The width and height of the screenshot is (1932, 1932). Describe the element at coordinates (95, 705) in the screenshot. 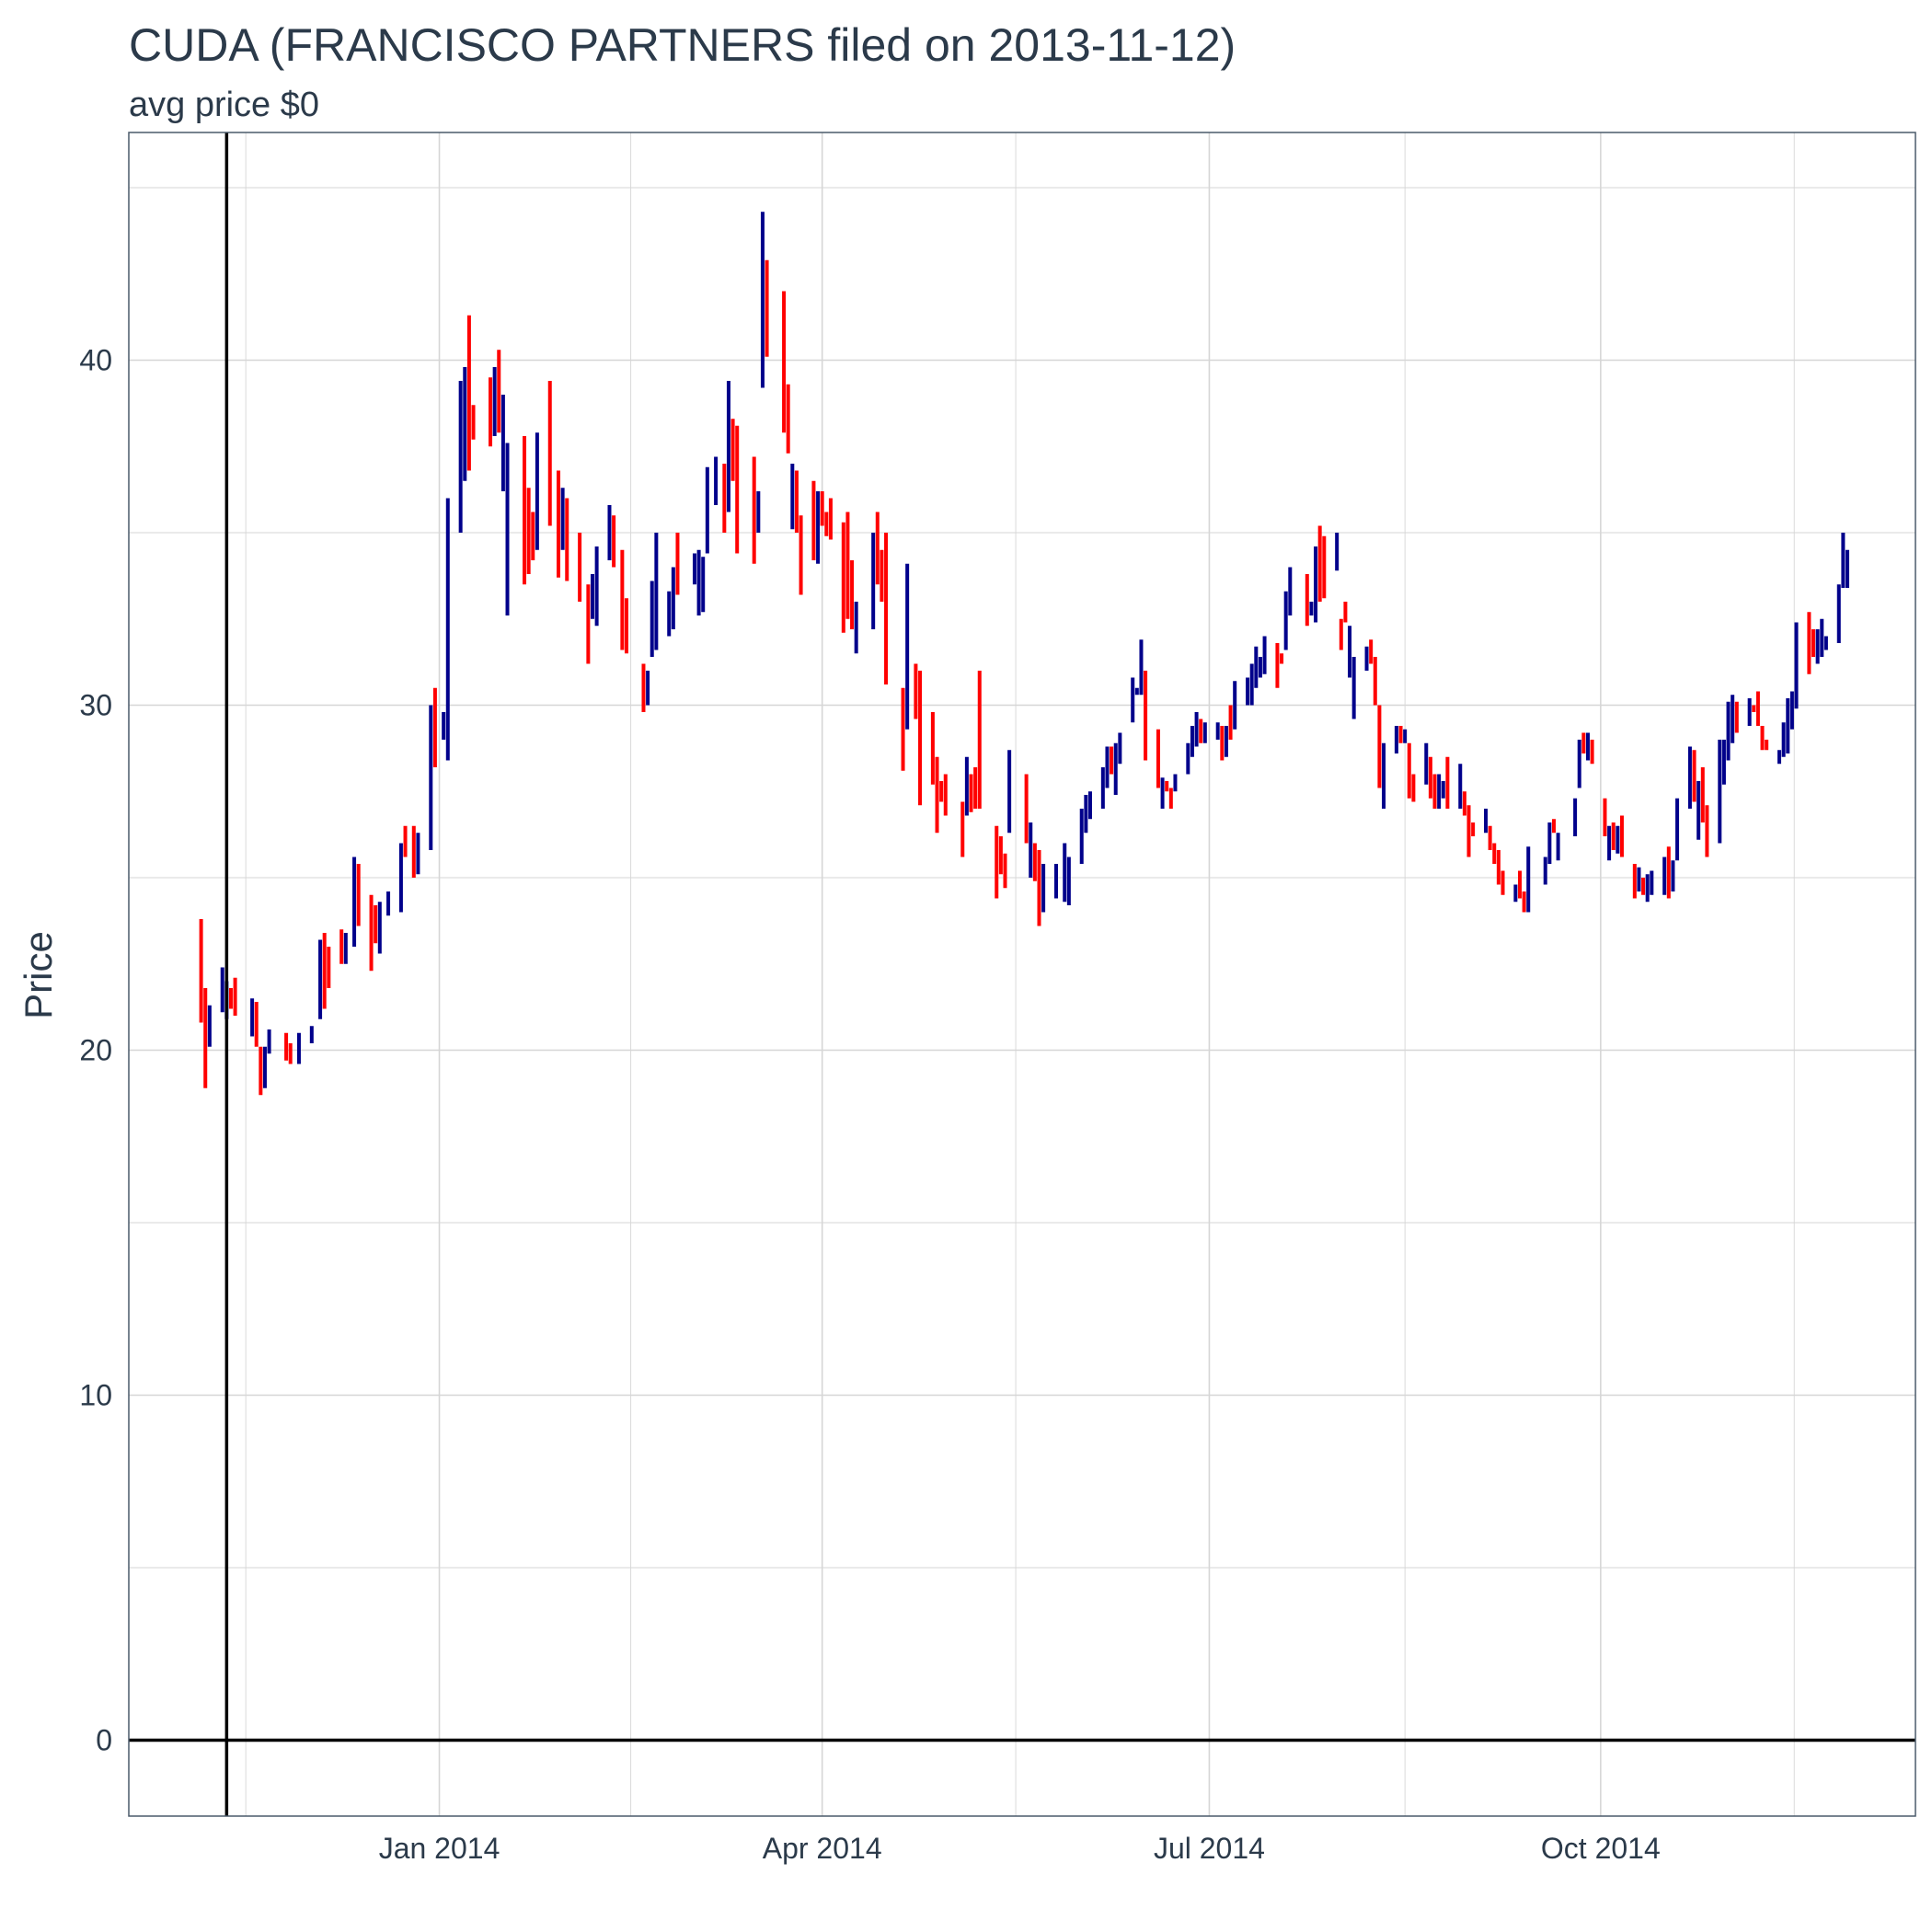

I see `y-tick-label: 30` at that location.